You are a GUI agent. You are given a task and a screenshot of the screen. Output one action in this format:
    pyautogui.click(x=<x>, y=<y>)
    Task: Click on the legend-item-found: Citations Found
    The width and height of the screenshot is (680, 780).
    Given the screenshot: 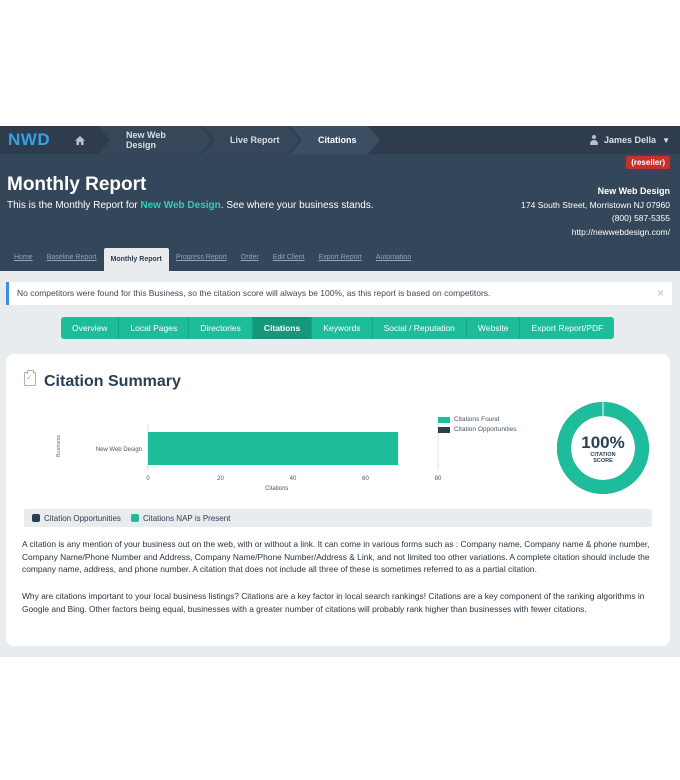 What is the action you would take?
    pyautogui.click(x=477, y=419)
    